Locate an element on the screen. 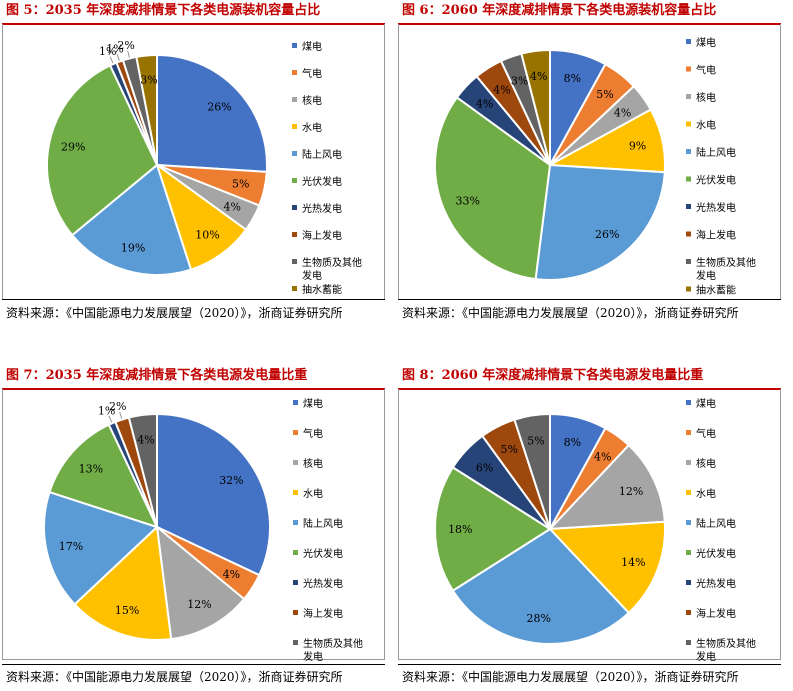 This screenshot has width=793, height=691. chart-title: 图 8：2060 年深度减排情景下各类电源发电量比重 is located at coordinates (553, 375).